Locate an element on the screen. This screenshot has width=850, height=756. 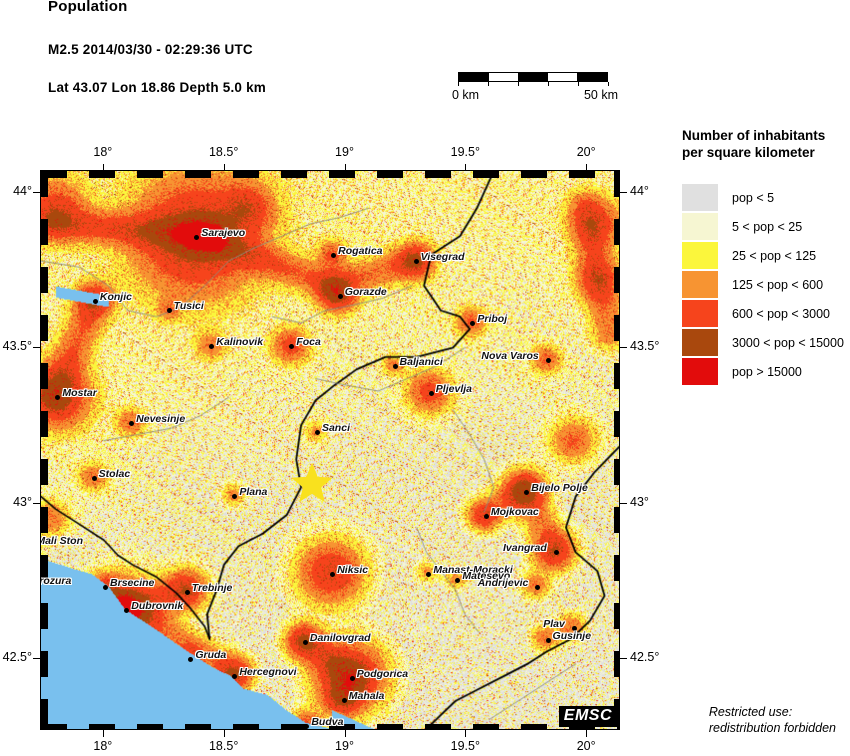
city-label: Visegrad is located at coordinates (442, 256).